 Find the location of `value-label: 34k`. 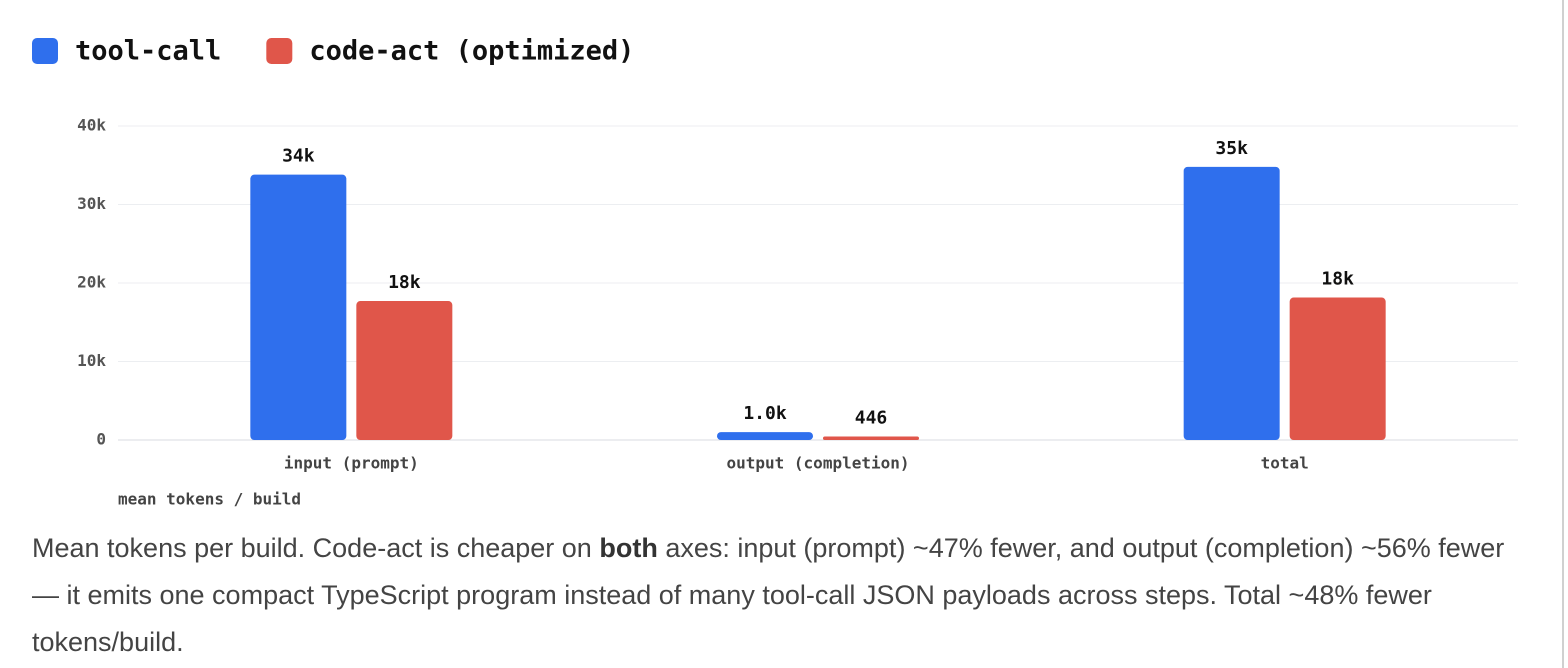

value-label: 34k is located at coordinates (298, 156).